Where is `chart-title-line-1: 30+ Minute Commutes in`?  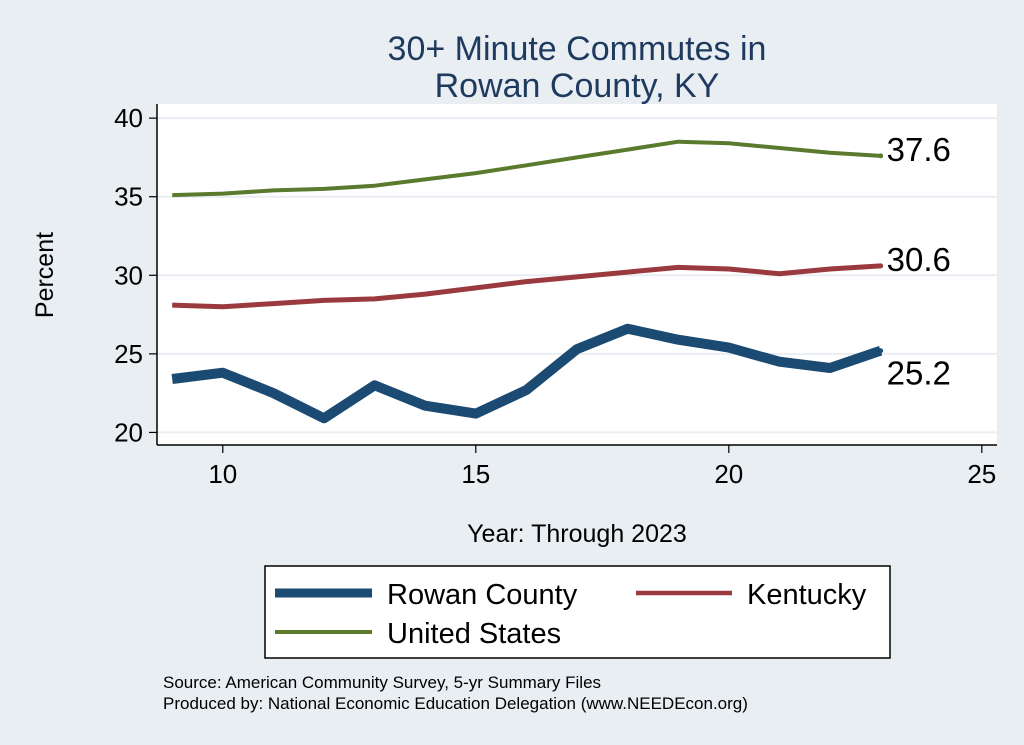 chart-title-line-1: 30+ Minute Commutes in is located at coordinates (577, 49).